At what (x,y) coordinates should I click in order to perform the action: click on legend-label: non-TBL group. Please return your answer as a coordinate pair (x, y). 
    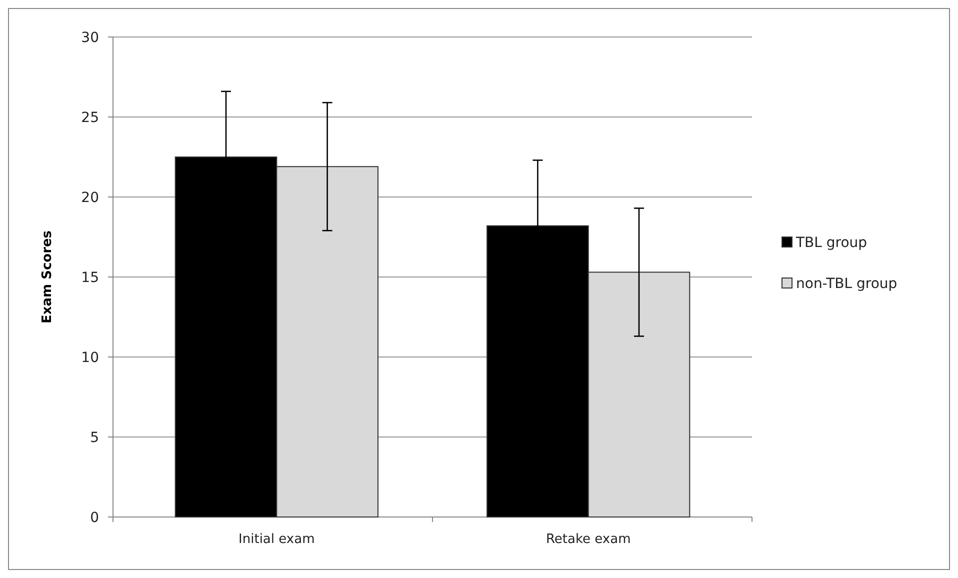
    Looking at the image, I should click on (847, 284).